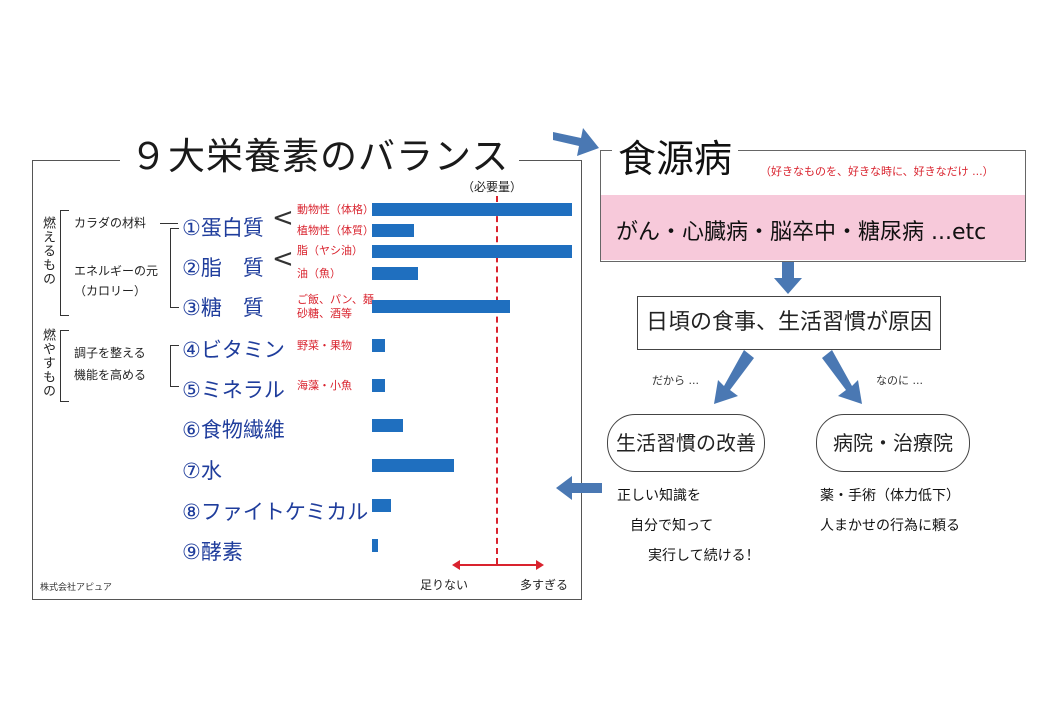  What do you see at coordinates (472, 209) in the screenshot?
I see `bar-protein-animal` at bounding box center [472, 209].